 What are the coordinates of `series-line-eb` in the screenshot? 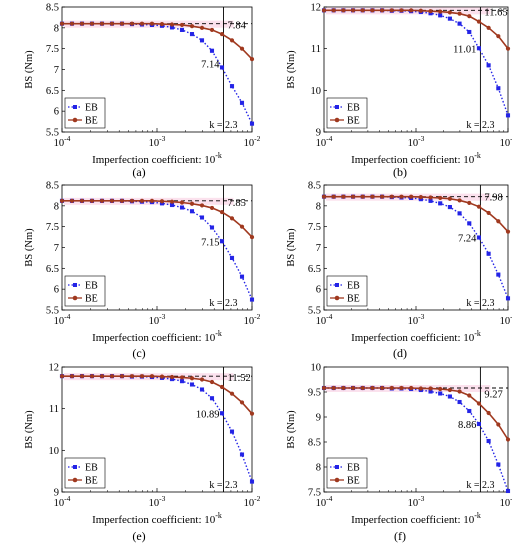 It's located at (416, 247).